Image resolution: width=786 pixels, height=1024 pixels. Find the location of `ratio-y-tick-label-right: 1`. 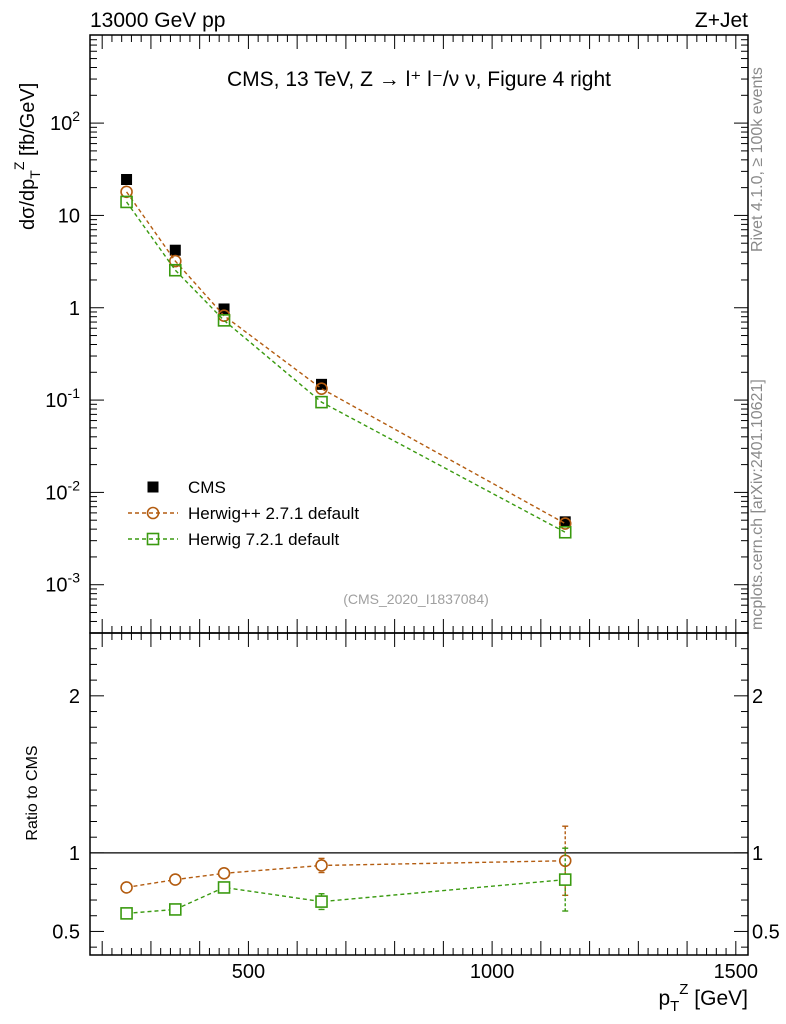

ratio-y-tick-label-right: 1 is located at coordinates (757, 854).